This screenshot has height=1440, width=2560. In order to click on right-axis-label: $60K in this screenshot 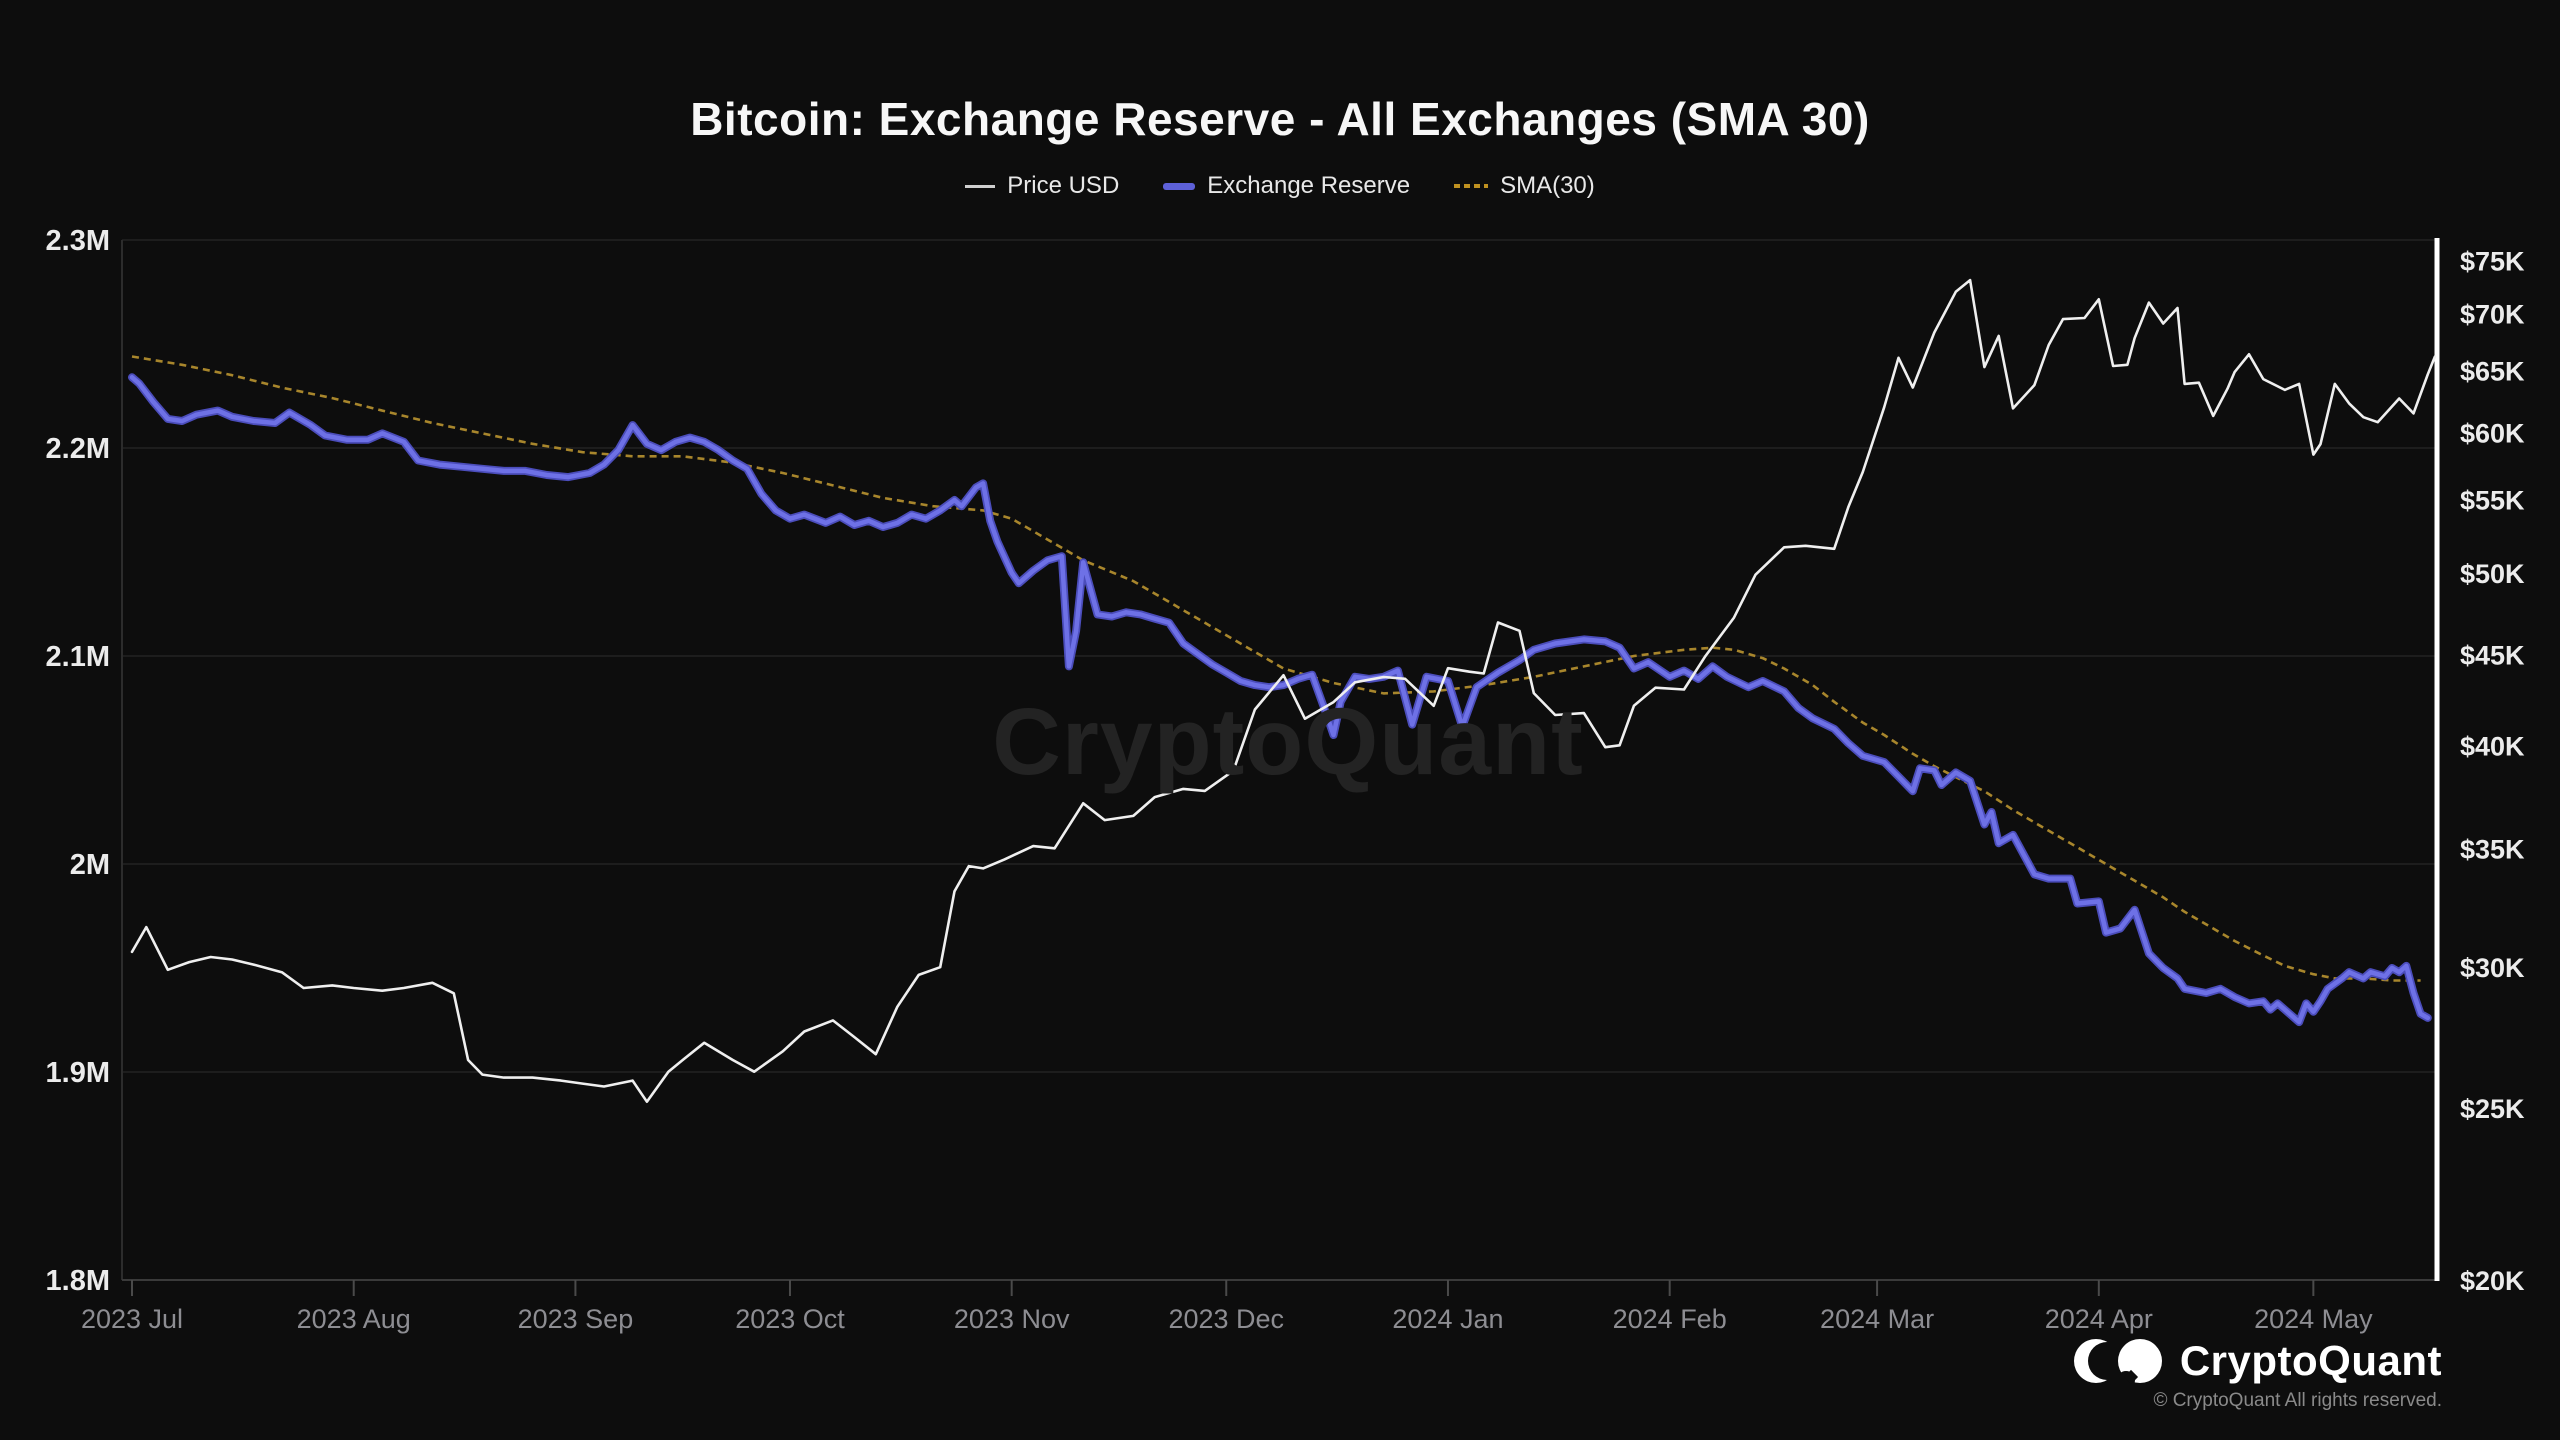, I will do `click(2492, 433)`.